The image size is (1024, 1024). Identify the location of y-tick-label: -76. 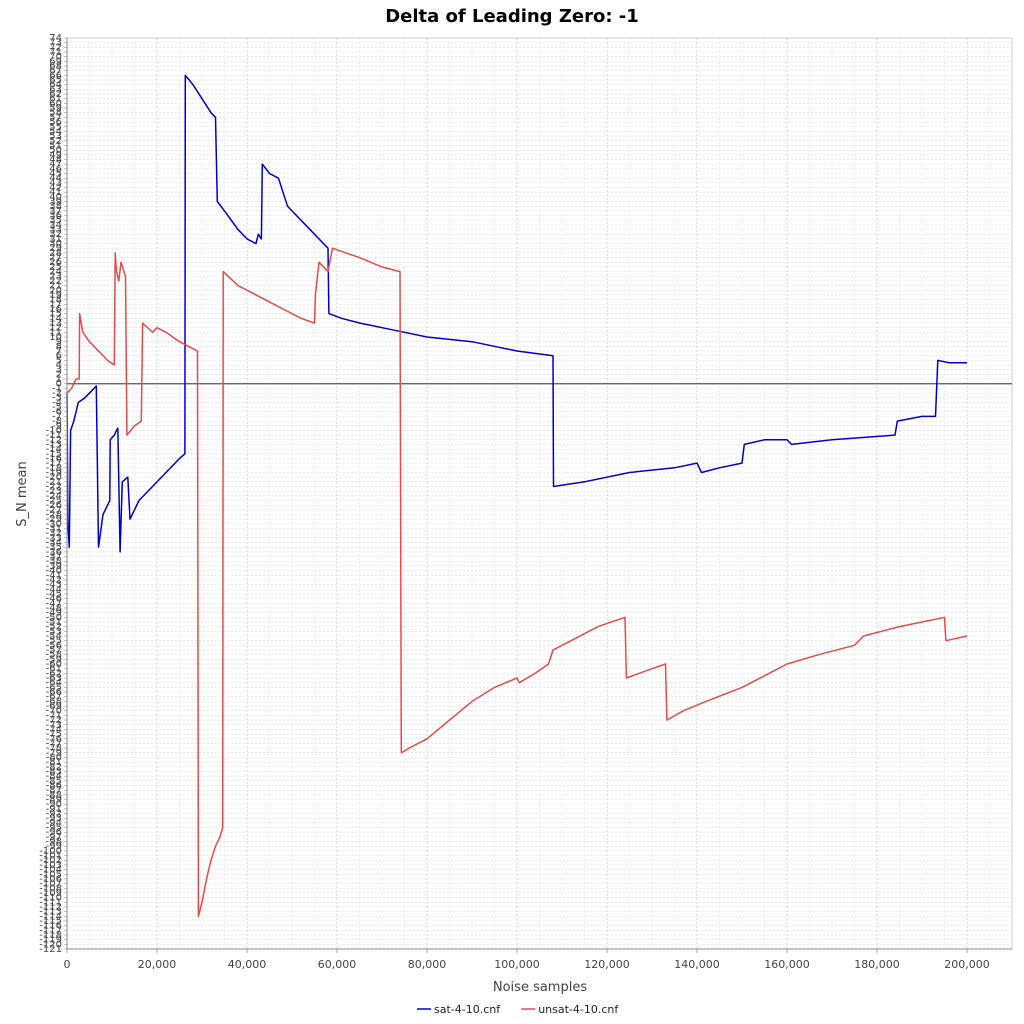
(54, 739).